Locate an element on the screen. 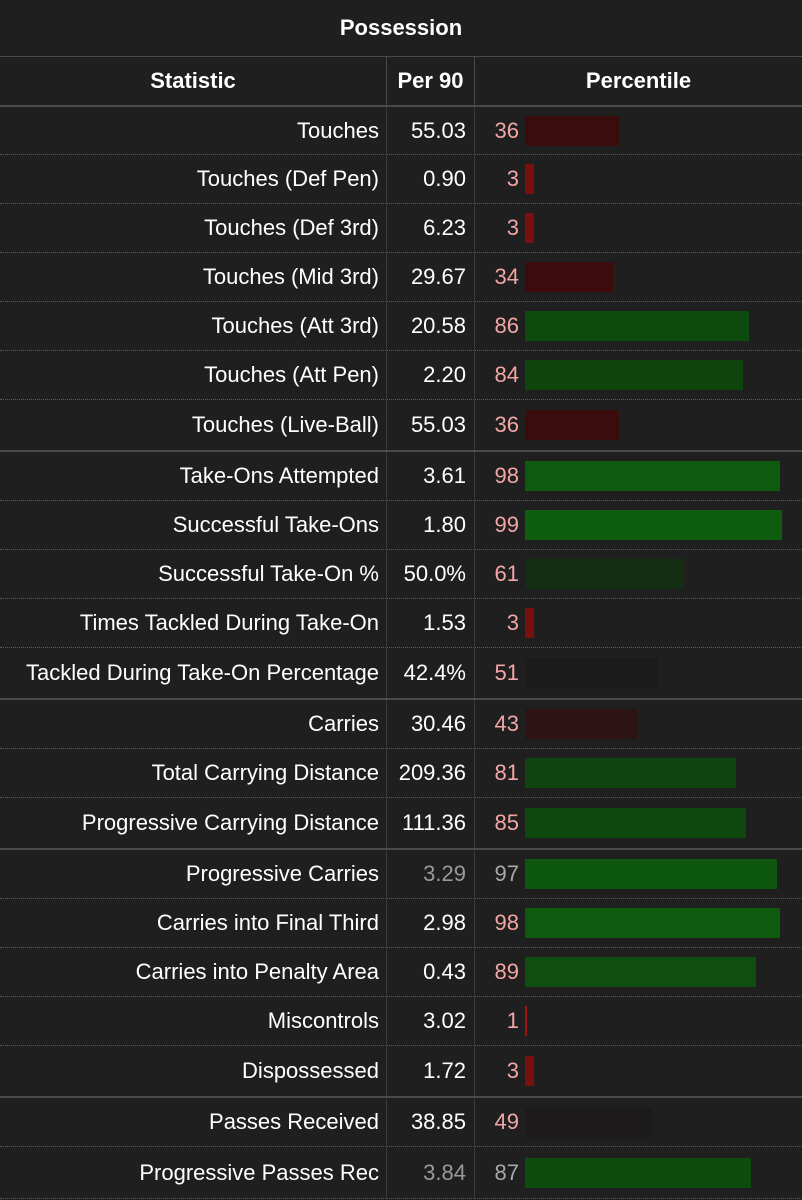  table-row: Touches (Def 3rd) 6.23 3 is located at coordinates (401, 228).